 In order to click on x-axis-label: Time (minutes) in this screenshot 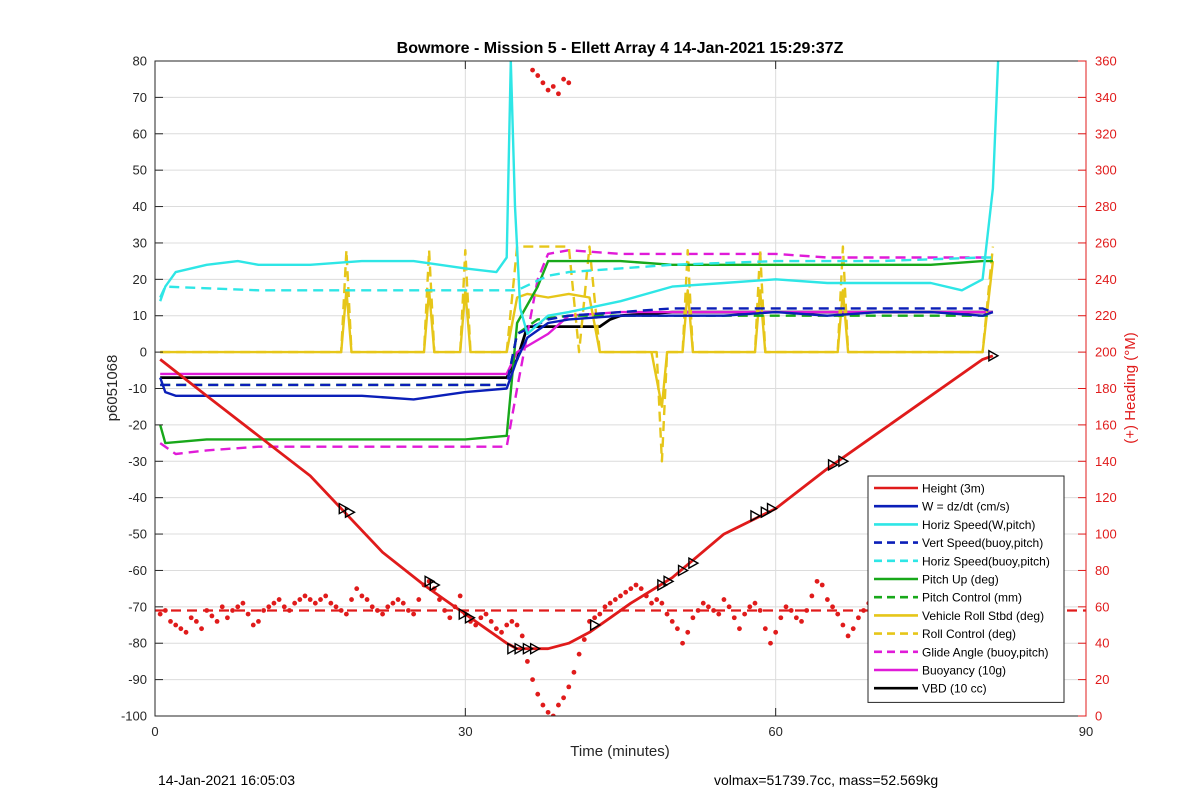, I will do `click(619, 751)`.